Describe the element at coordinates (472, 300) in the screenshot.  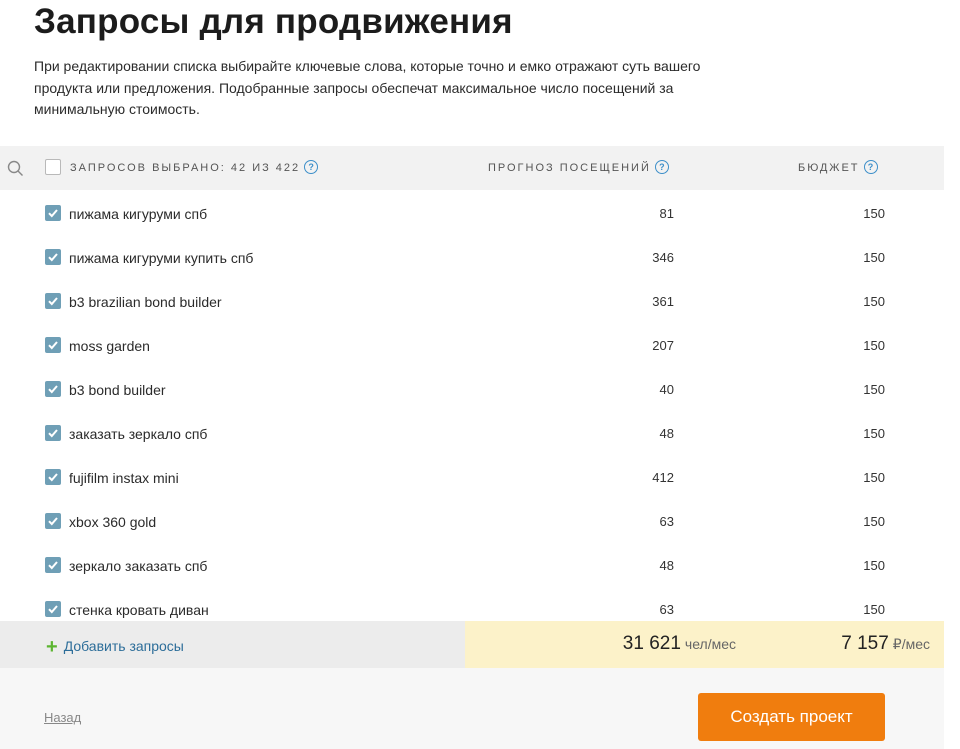
I see `table-row: b3 brazilian bond builder 361 150` at that location.